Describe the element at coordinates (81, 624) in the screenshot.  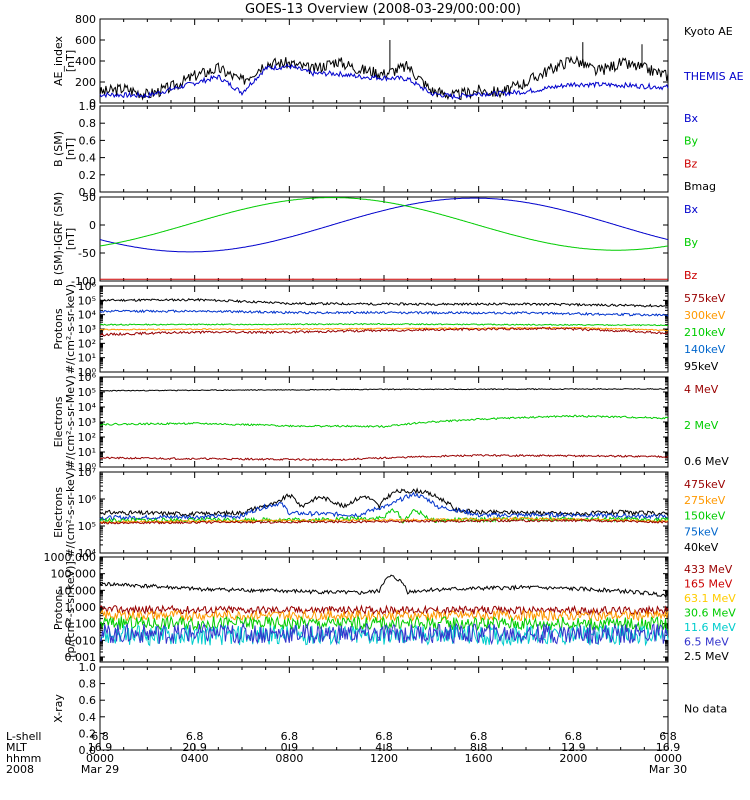
I see `y-tick-label: 0.100` at that location.